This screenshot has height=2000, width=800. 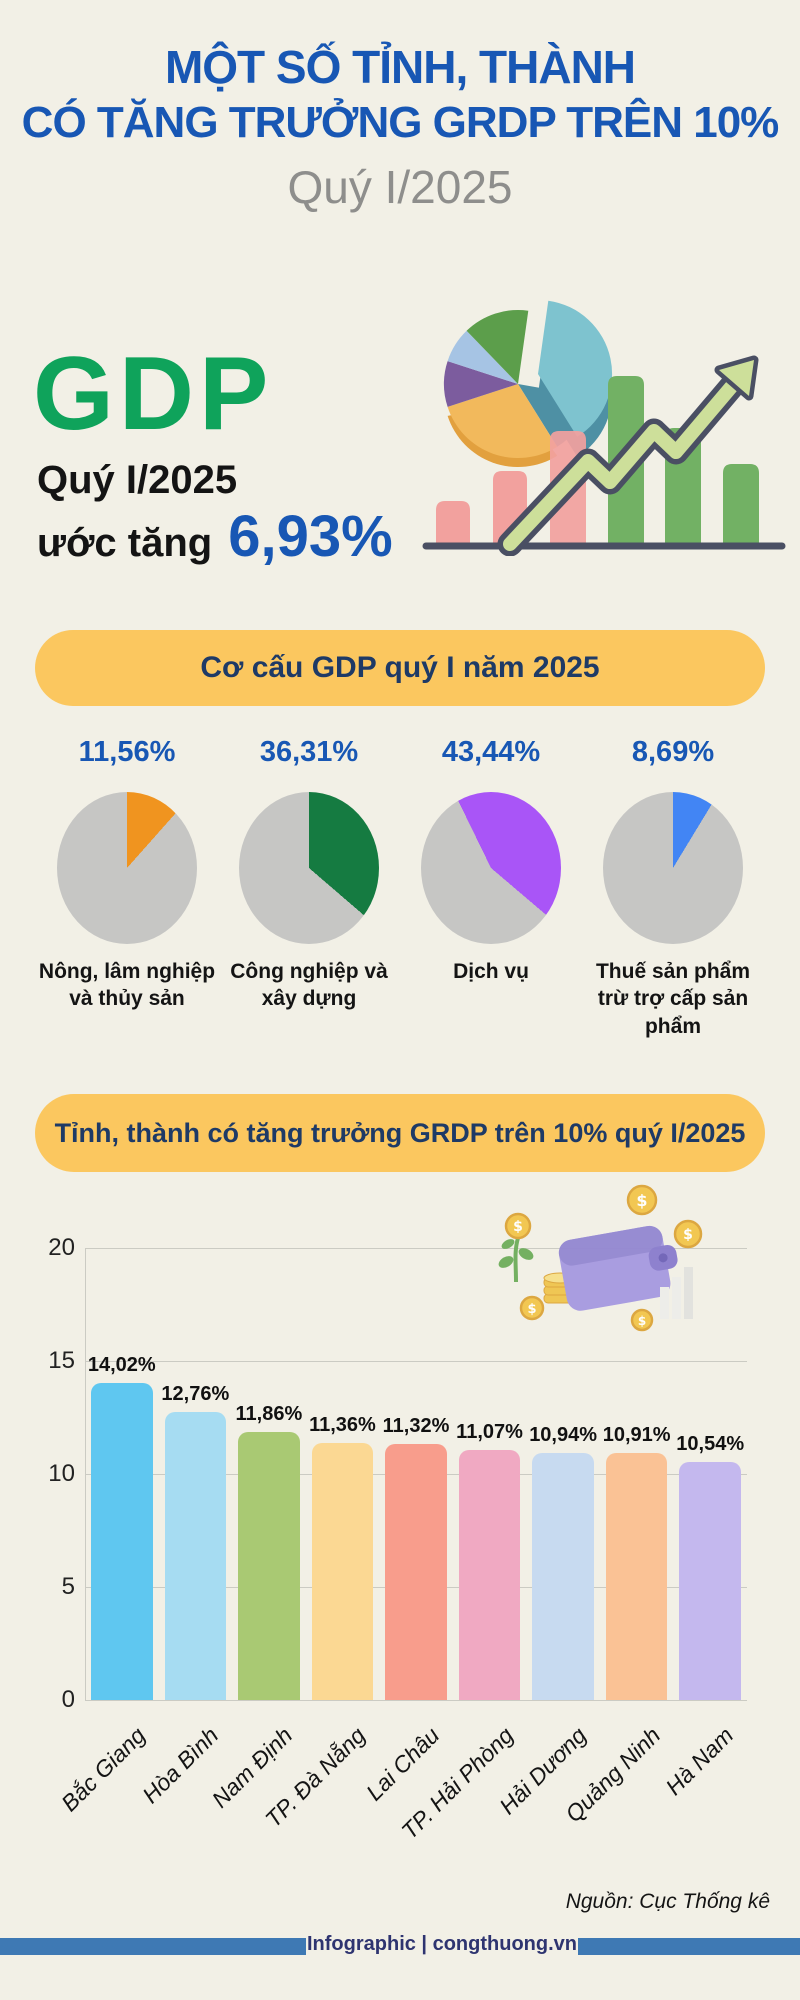 I want to click on bar-Hải Dương, so click(x=563, y=1576).